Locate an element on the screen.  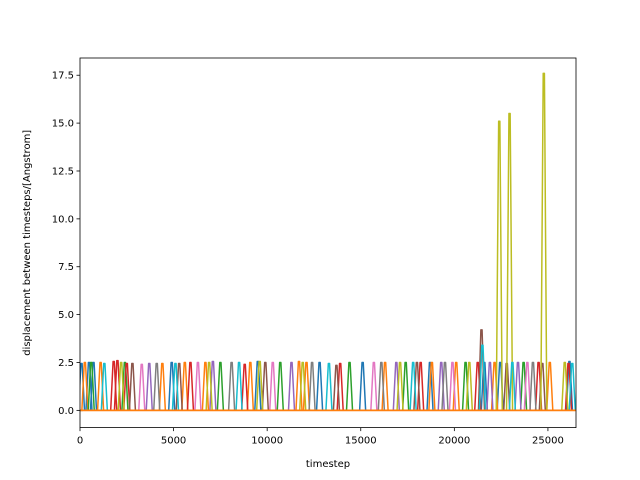
y-tick-label: 0.0 is located at coordinates (66, 411).